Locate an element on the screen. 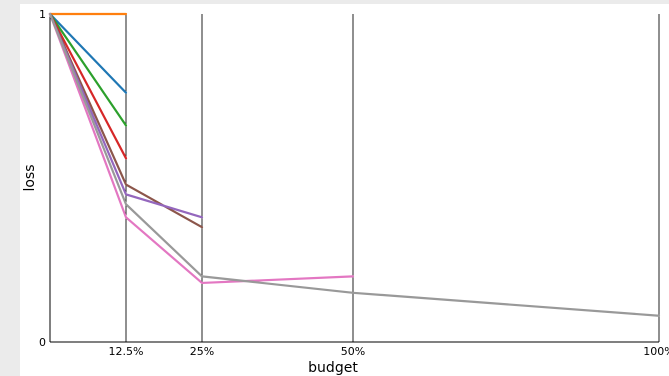  x-tick-label-1: 12.5% is located at coordinates (126, 351).